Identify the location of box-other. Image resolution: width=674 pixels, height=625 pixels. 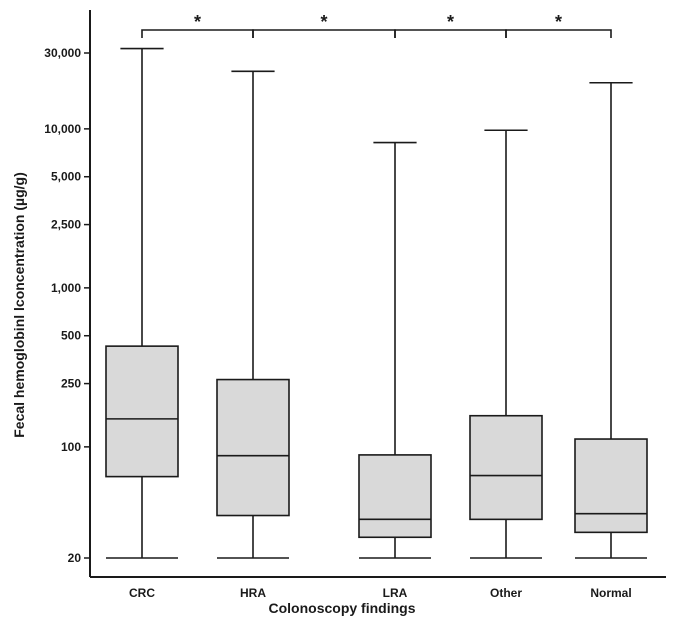
(506, 344).